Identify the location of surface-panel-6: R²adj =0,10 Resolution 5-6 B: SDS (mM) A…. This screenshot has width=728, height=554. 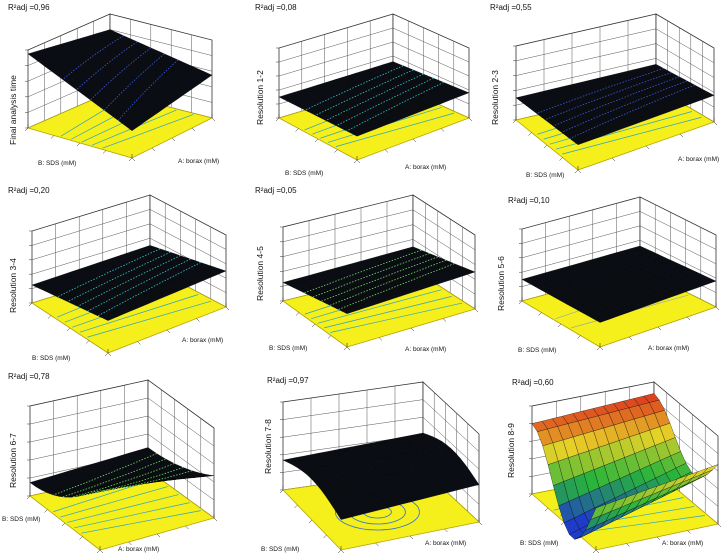
(607, 273).